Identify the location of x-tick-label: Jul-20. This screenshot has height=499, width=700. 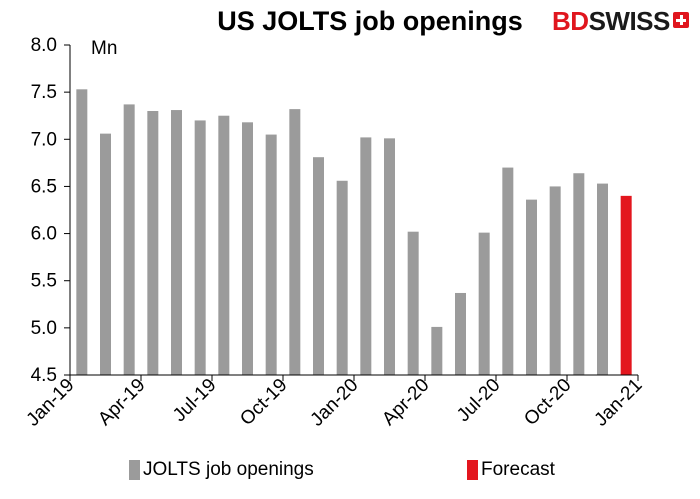
(478, 400).